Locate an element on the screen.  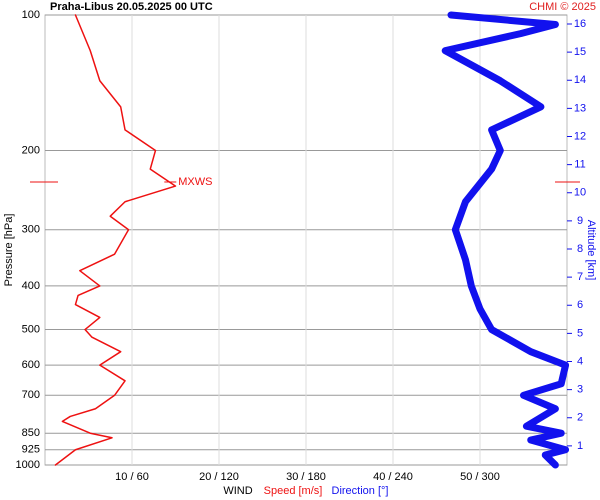
y2-tick-label: 9 is located at coordinates (580, 221).